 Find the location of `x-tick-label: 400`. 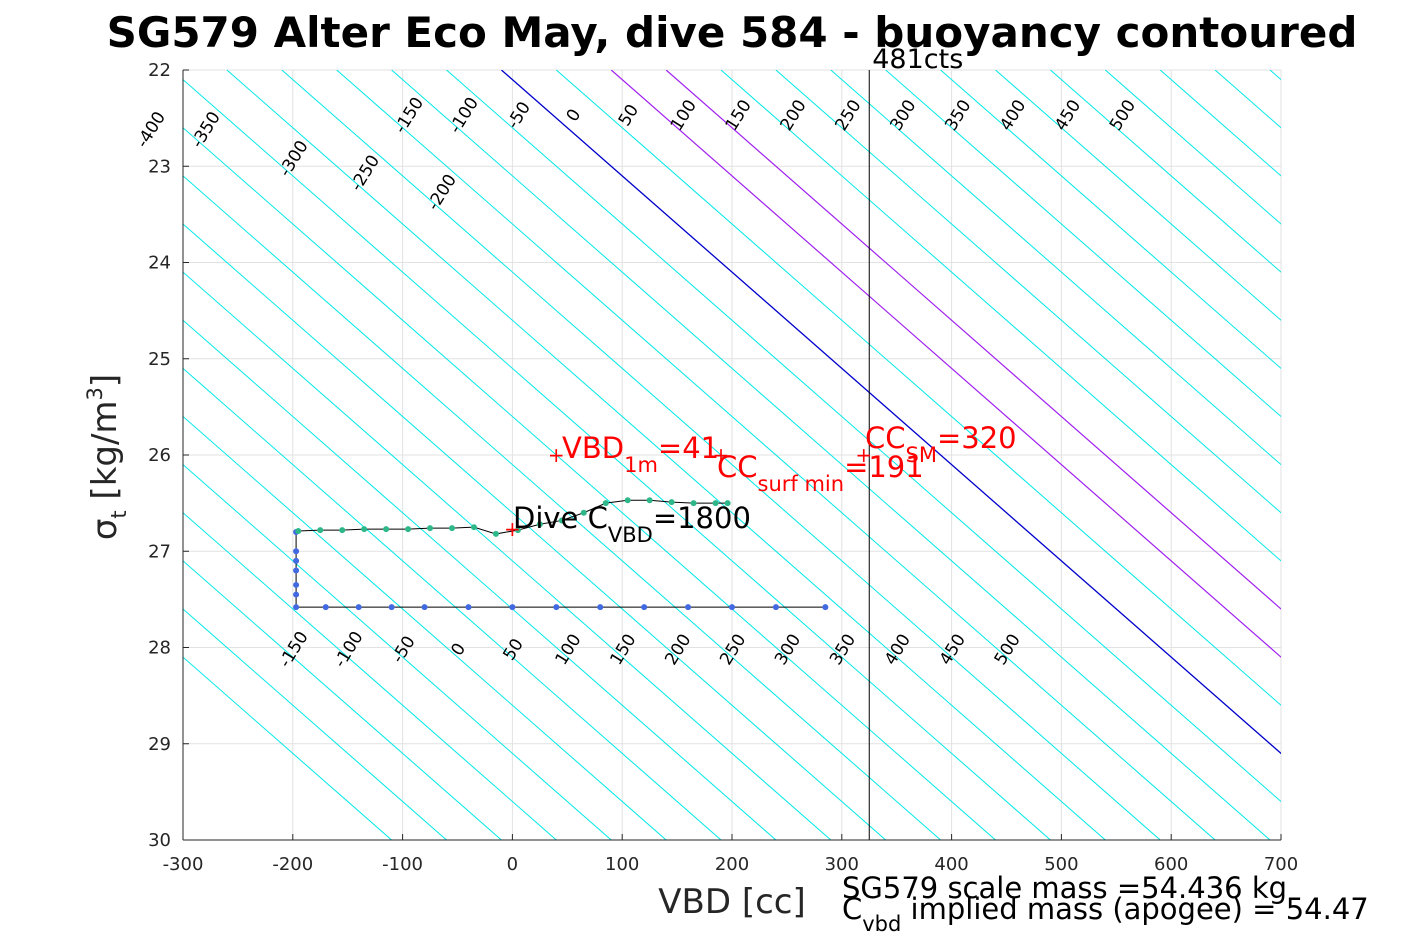

x-tick-label: 400 is located at coordinates (951, 864).